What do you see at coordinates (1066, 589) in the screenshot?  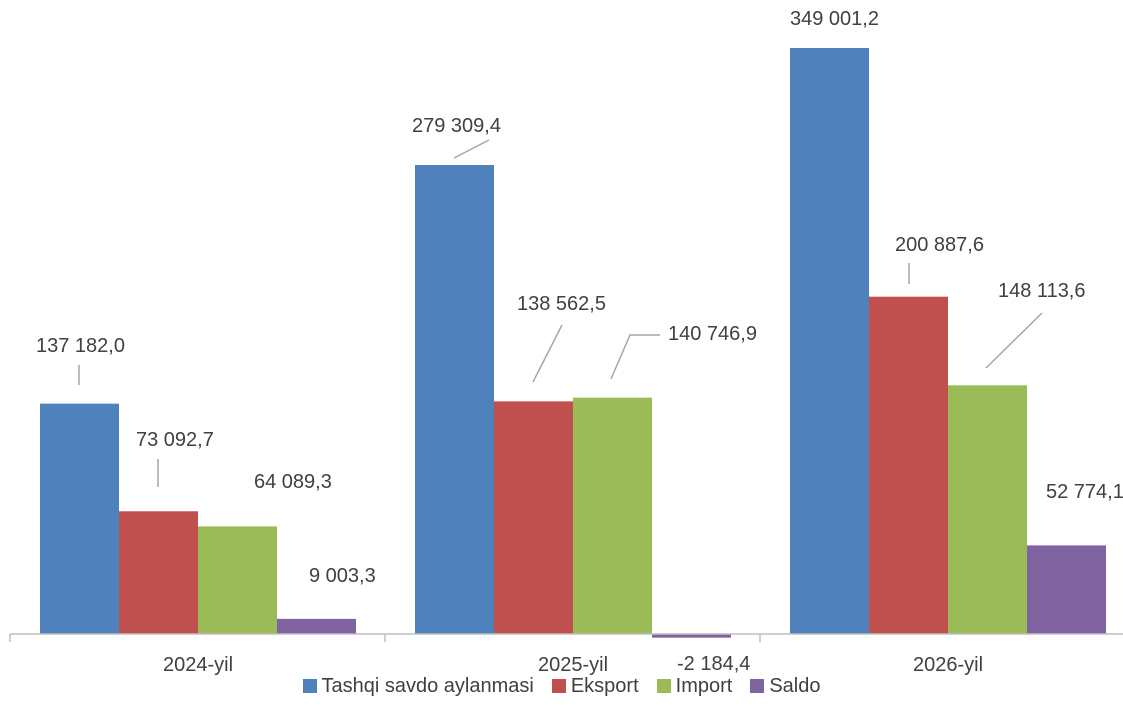 I see `bar-saldo-2026-yil` at bounding box center [1066, 589].